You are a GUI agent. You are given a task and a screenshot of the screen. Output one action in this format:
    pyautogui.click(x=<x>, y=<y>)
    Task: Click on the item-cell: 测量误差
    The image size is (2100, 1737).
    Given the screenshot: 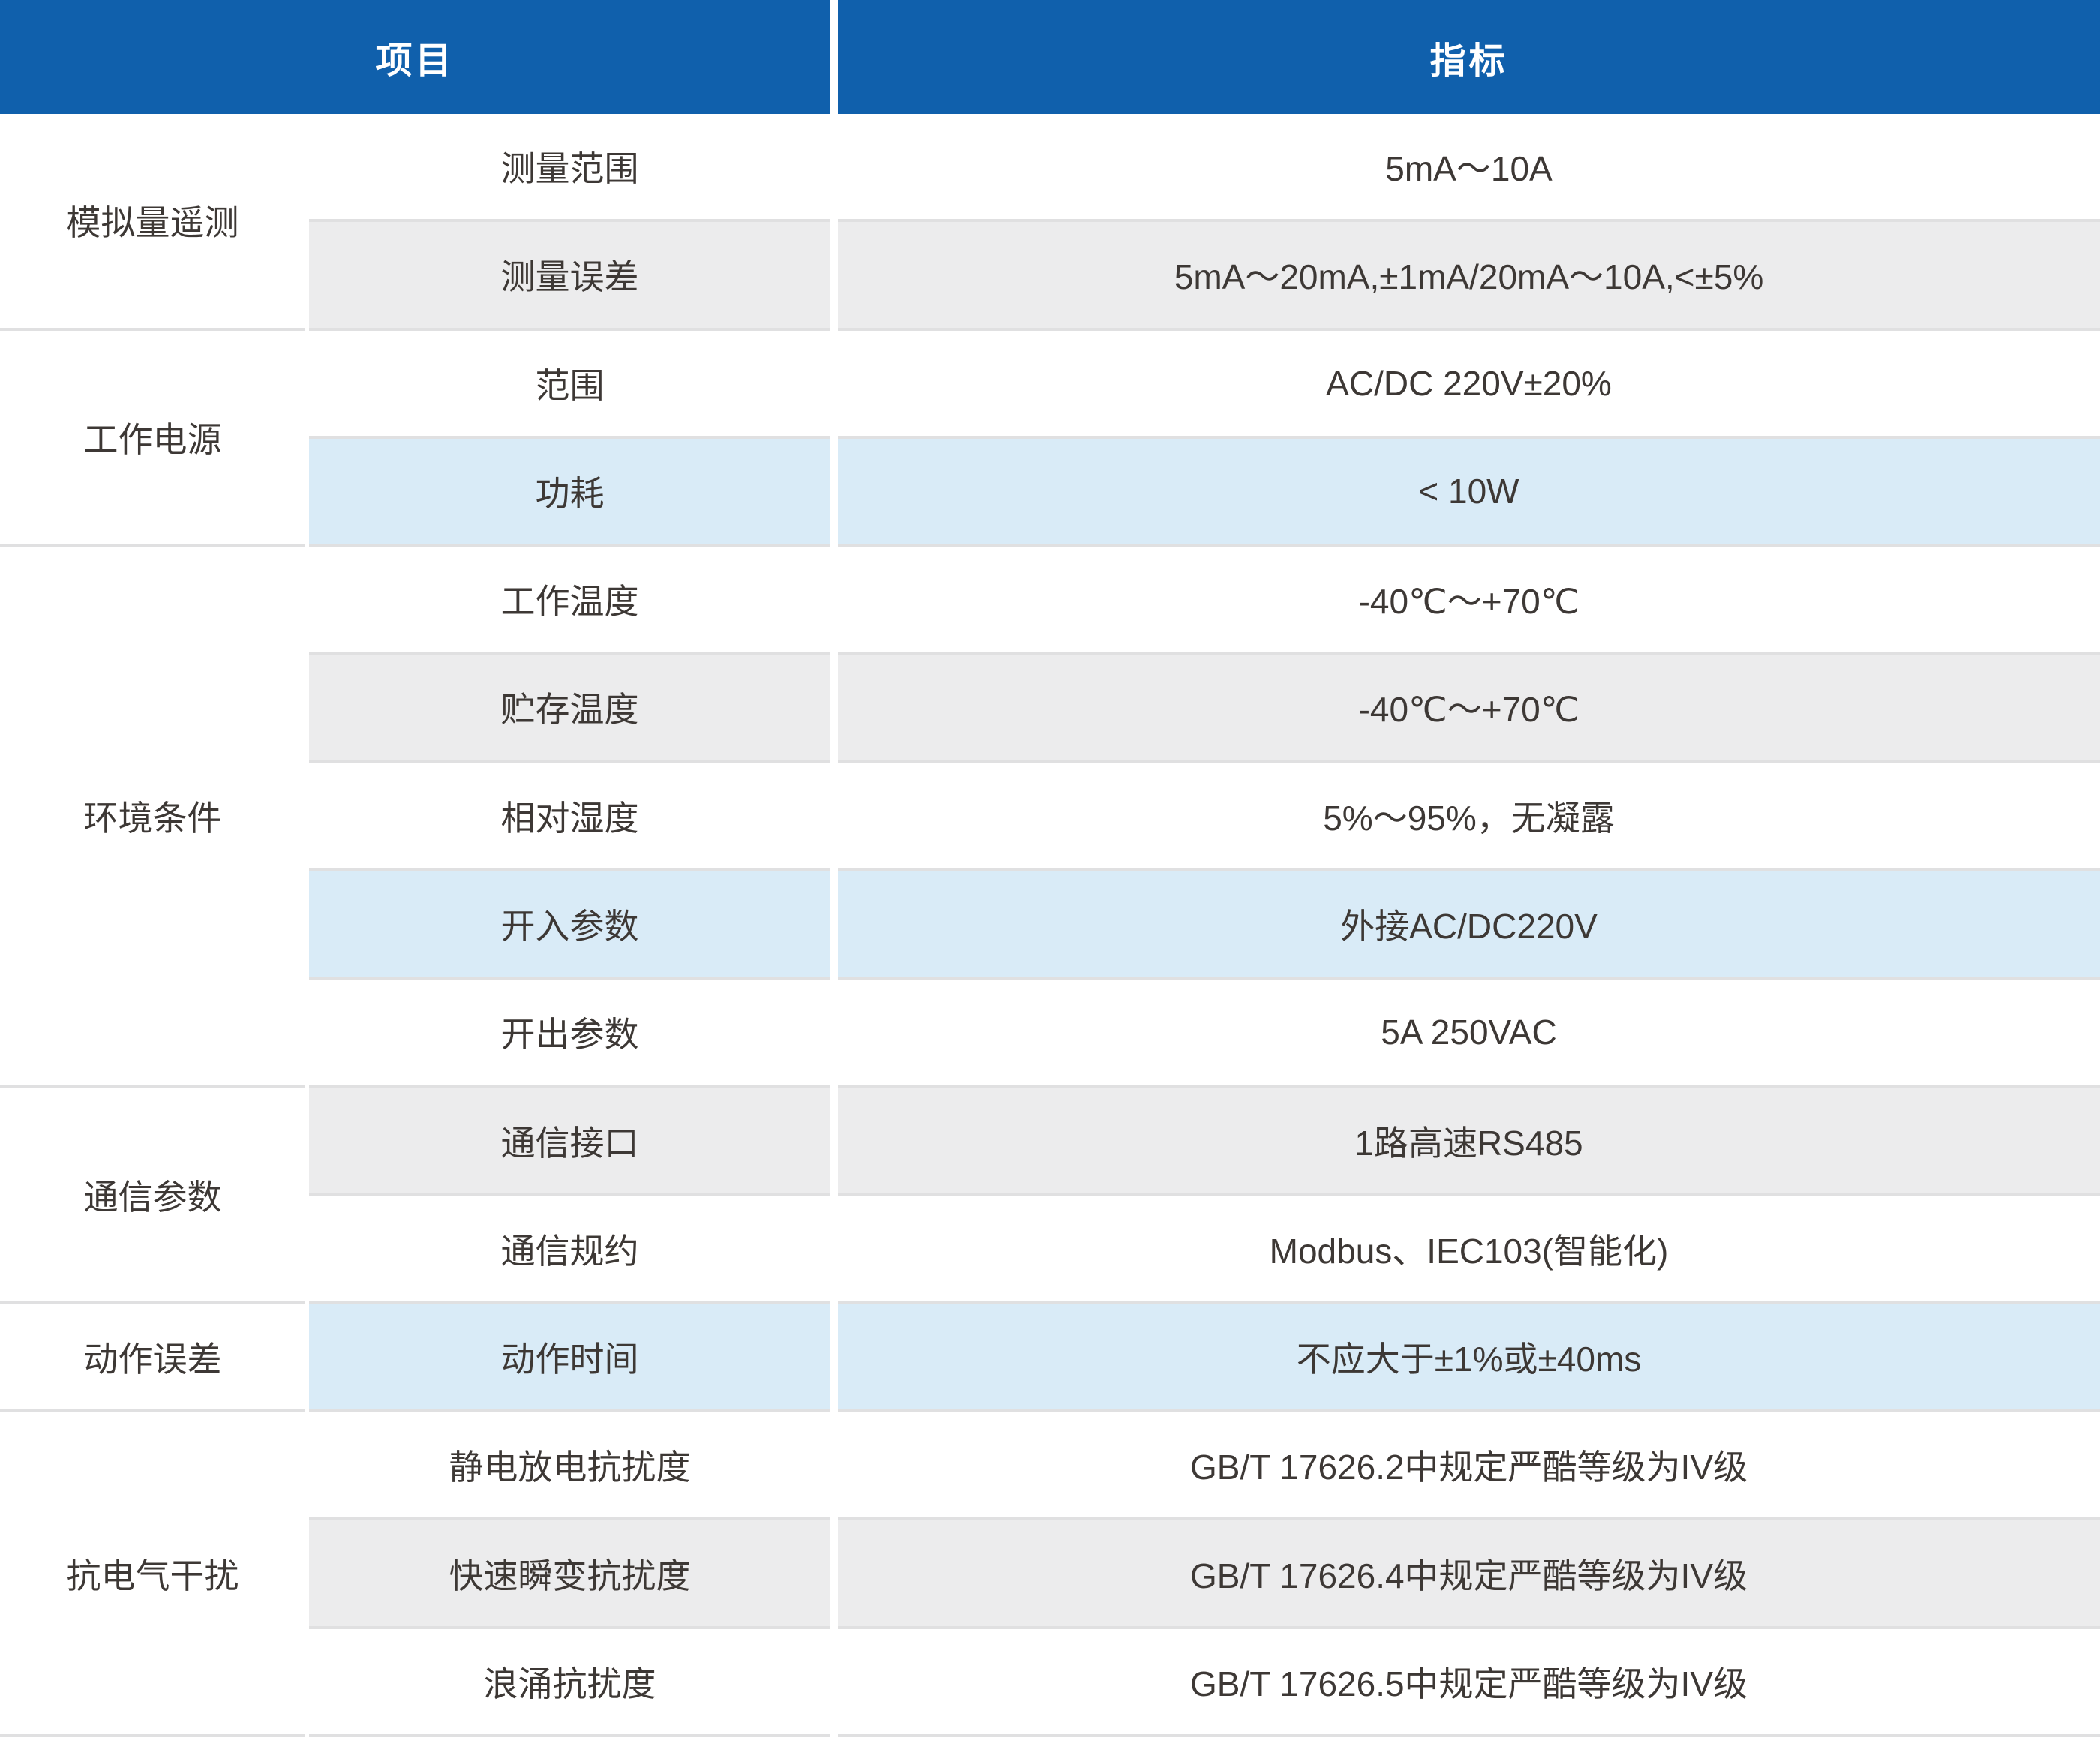 What is the action you would take?
    pyautogui.click(x=569, y=276)
    